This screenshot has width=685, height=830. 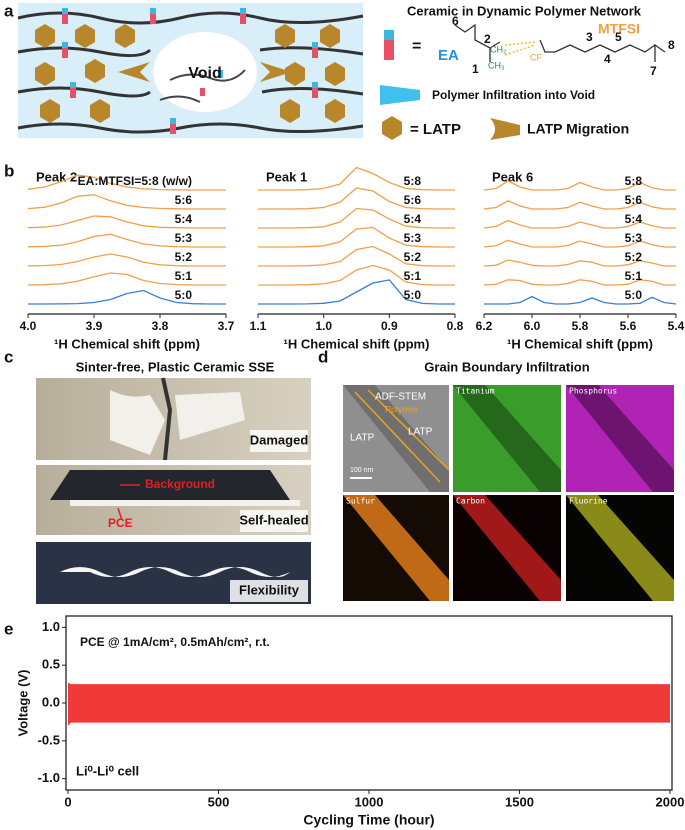 I want to click on x-tick-label: 4.0, so click(x=28, y=326).